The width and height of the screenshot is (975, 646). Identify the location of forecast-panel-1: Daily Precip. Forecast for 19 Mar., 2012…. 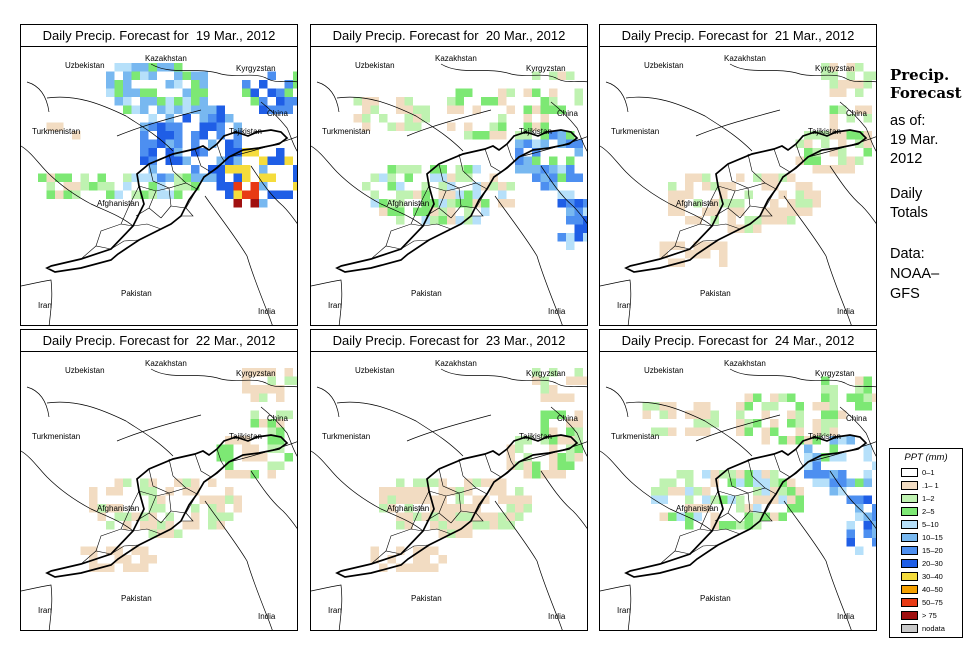
(159, 175).